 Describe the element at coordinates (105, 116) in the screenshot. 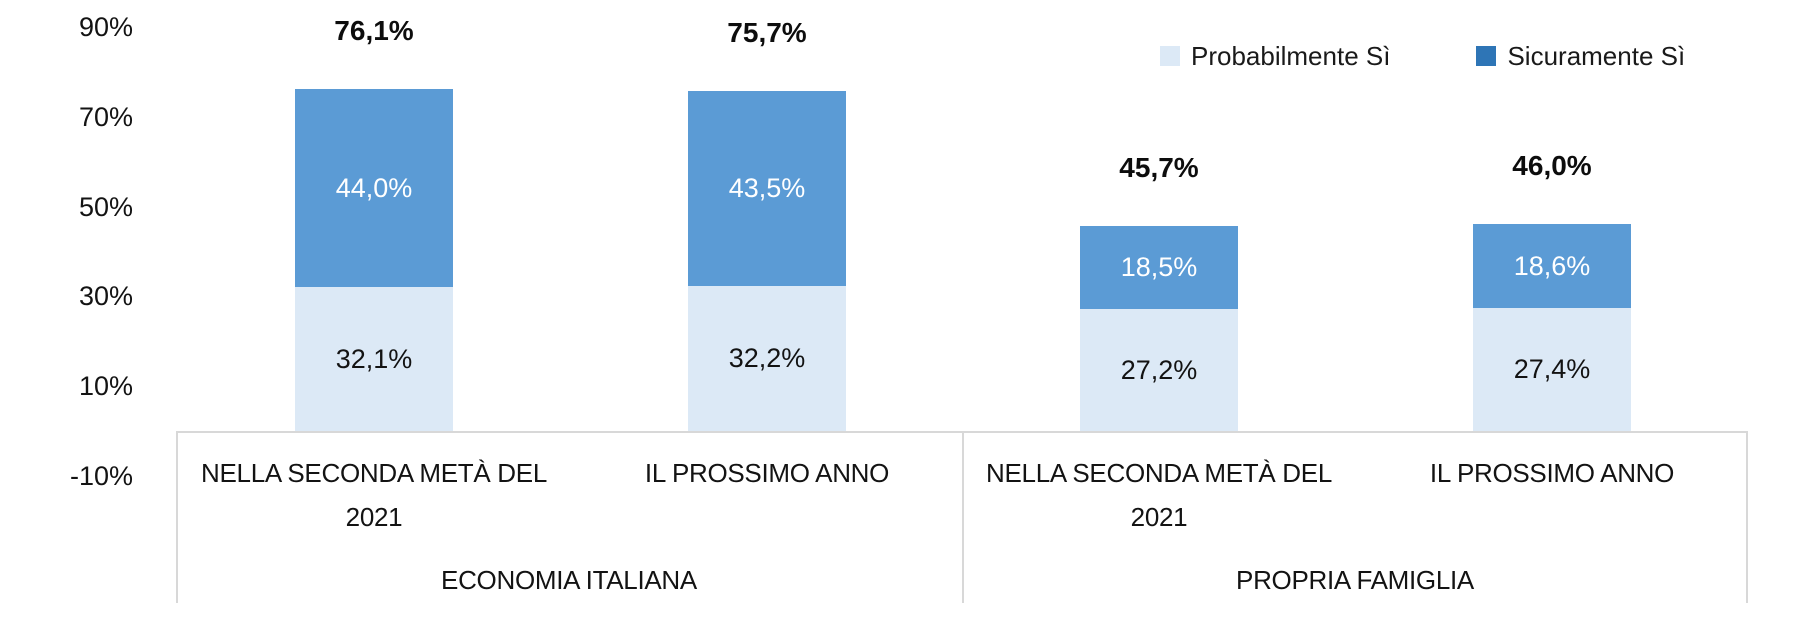

I see `y-axis-tick-label: 70%` at that location.